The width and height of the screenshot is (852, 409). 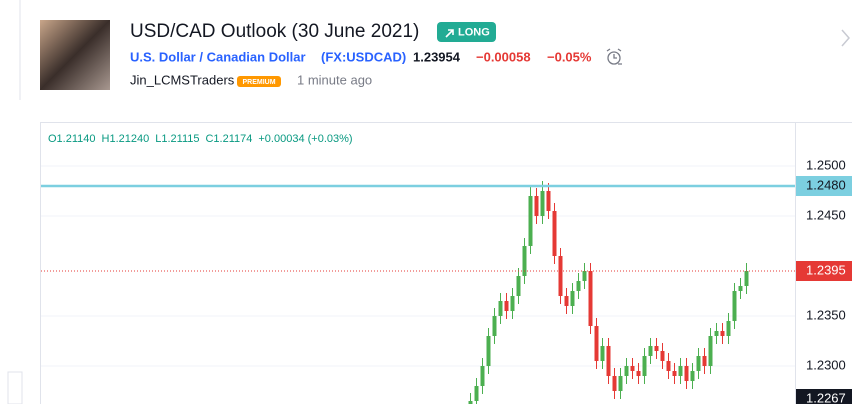 What do you see at coordinates (826, 184) in the screenshot?
I see `price-label: 1.2480` at bounding box center [826, 184].